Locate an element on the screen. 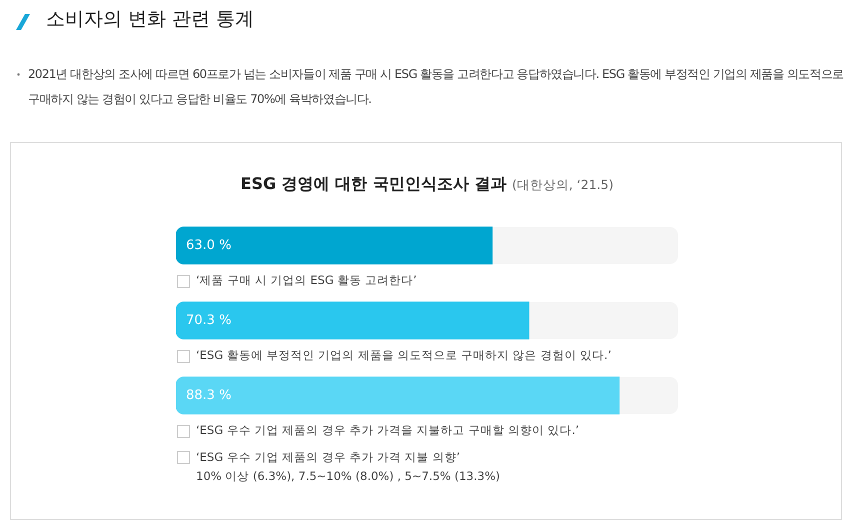 This screenshot has width=854, height=530. chart-title: ESG 경영에 대한 국민인식조사 결과 is located at coordinates (373, 183).